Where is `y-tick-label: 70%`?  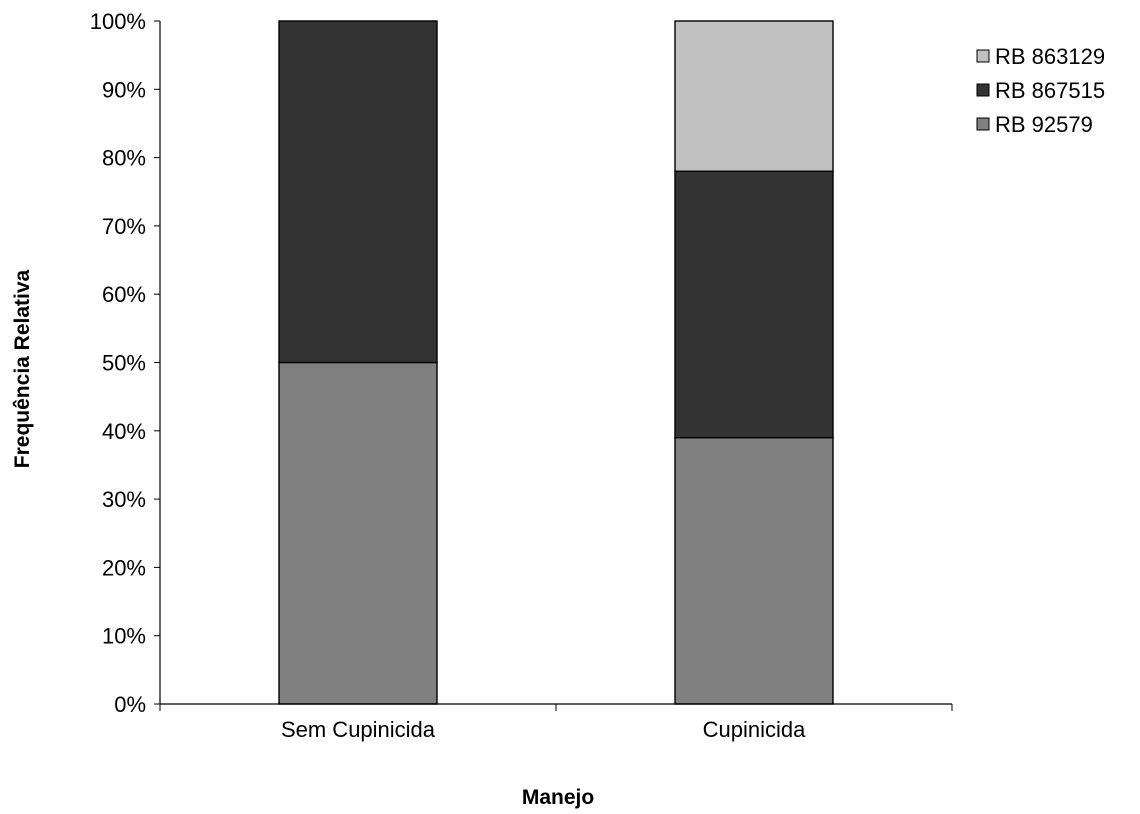 y-tick-label: 70% is located at coordinates (124, 226).